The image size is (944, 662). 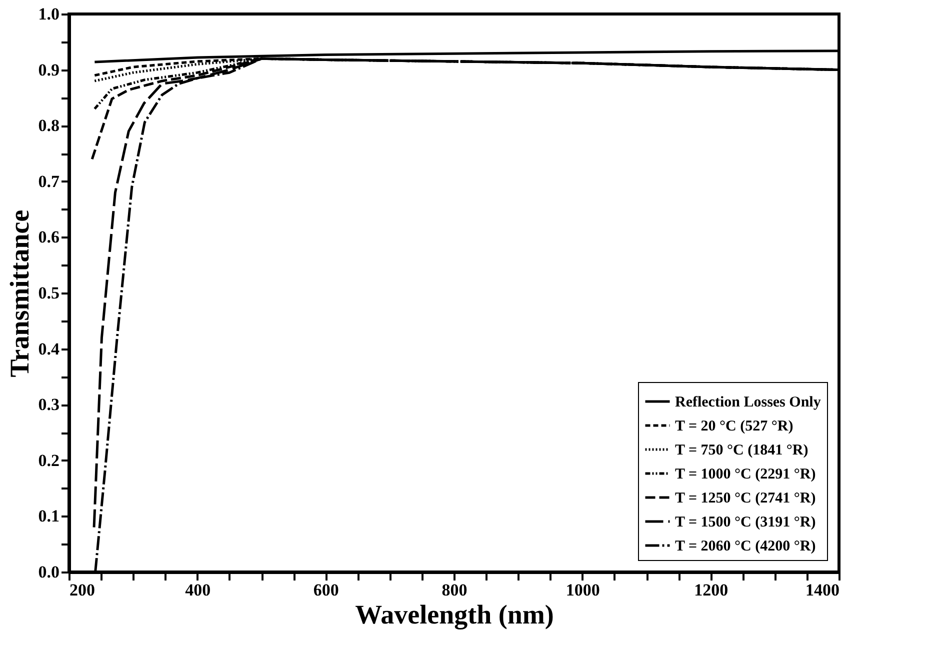 What do you see at coordinates (198, 590) in the screenshot?
I see `x-tick-label: 400` at bounding box center [198, 590].